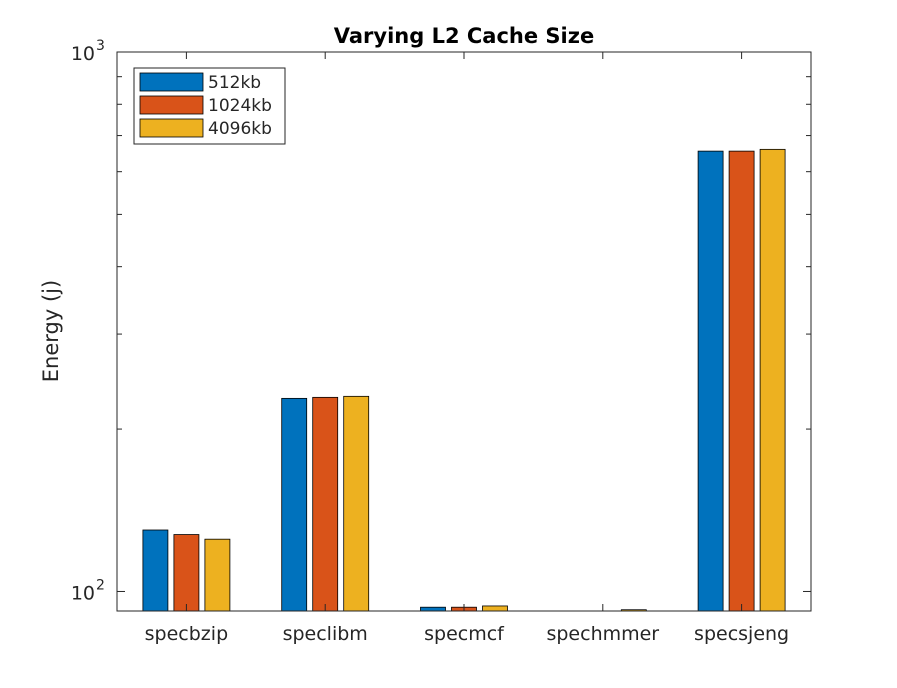 This screenshot has width=897, height=688. Describe the element at coordinates (495, 608) in the screenshot. I see `bar-specmcf-4096kb` at that location.